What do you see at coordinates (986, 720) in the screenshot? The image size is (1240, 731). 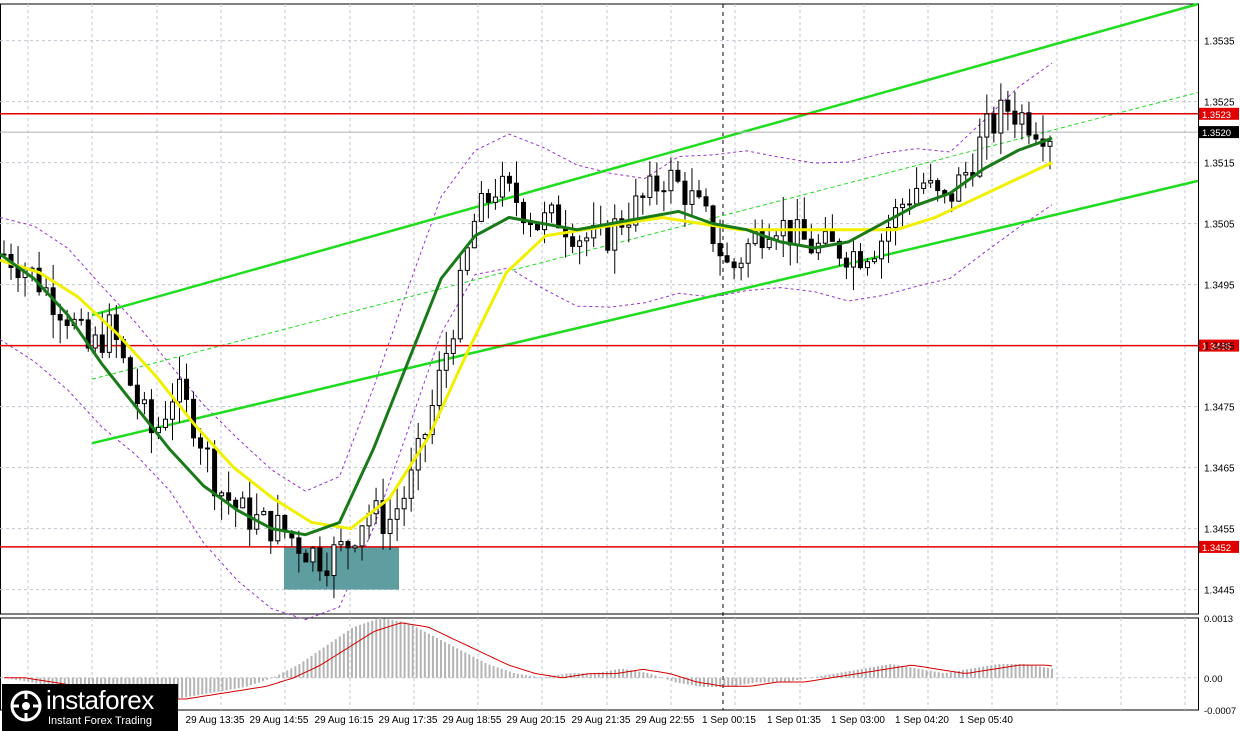 I see `time-tick-label: 1 Sep 05:40` at bounding box center [986, 720].